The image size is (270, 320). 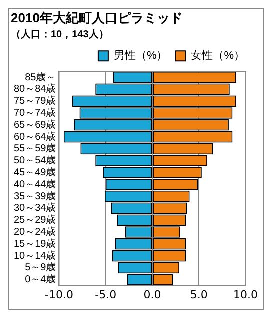 I want to click on y-tick-label: 60～64歳, so click(x=35, y=136).